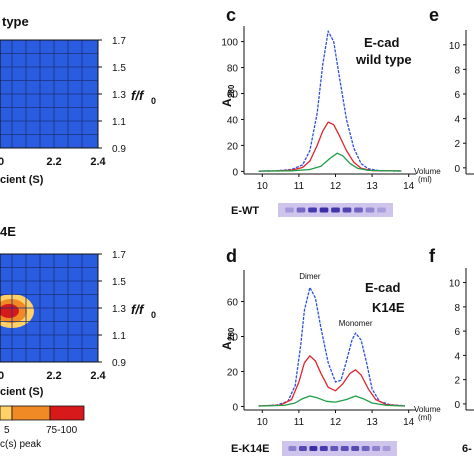 This screenshot has height=474, width=474. I want to click on legend-caption: c(s) peak, so click(21, 444).